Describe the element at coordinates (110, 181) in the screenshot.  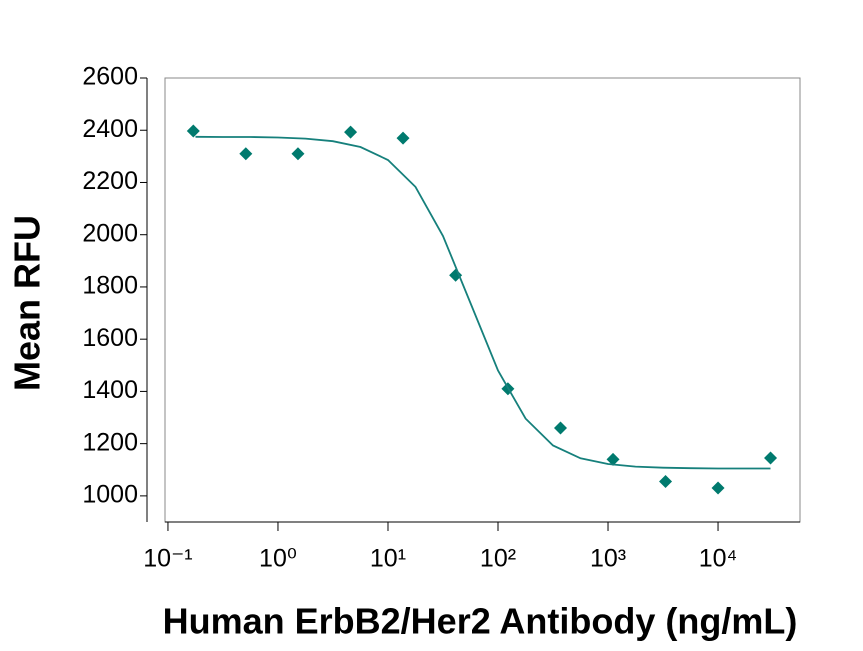
I see `y-tick-label: 2200` at that location.